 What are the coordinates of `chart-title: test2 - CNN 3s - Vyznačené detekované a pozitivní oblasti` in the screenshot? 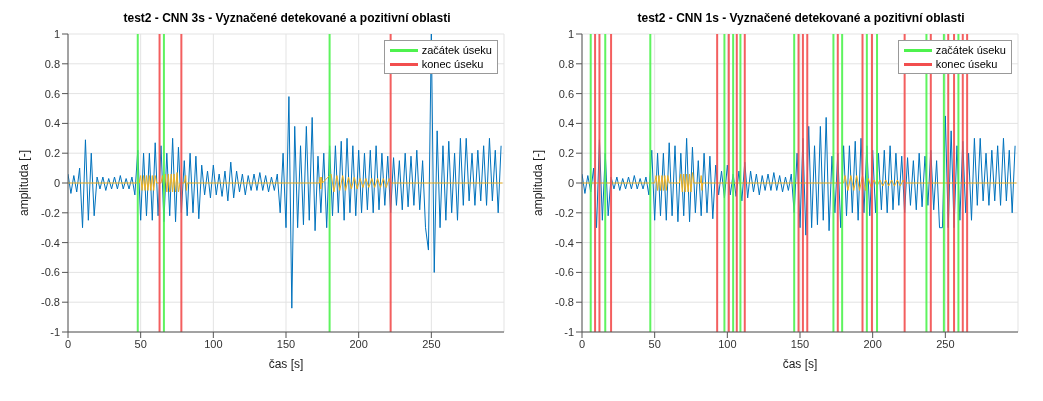 It's located at (287, 18).